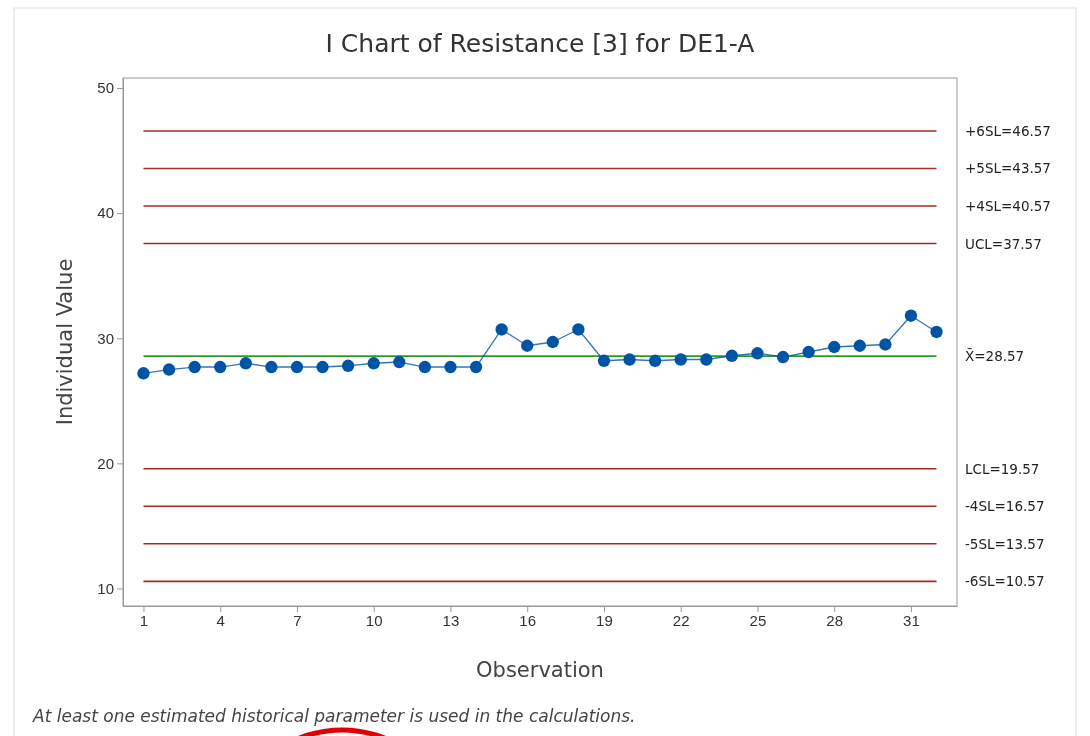  What do you see at coordinates (995, 356) in the screenshot?
I see `ref-line-label: X̄=28.57` at bounding box center [995, 356].